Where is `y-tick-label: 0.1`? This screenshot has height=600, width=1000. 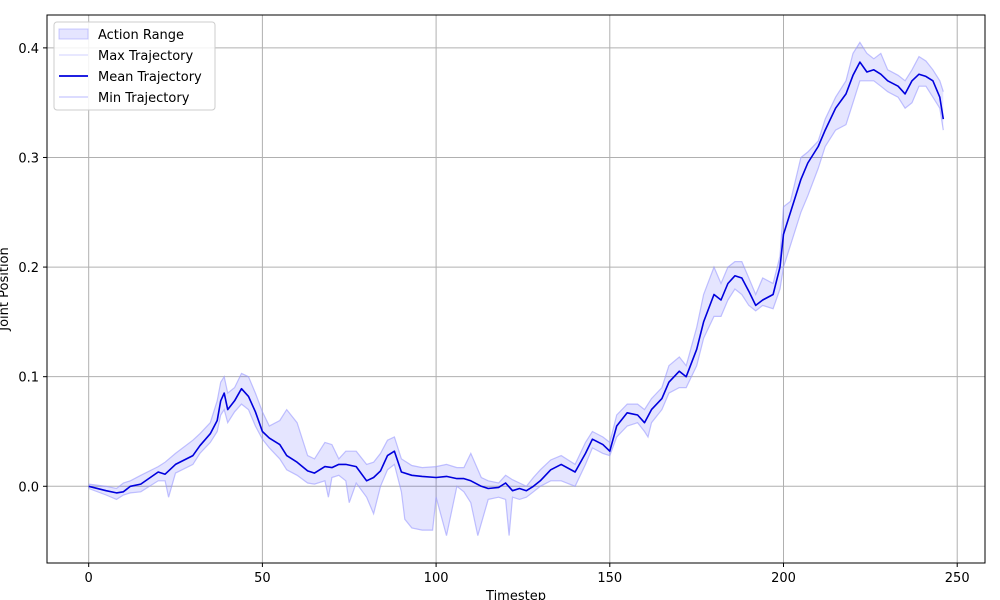
y-tick-label: 0.1 is located at coordinates (28, 378).